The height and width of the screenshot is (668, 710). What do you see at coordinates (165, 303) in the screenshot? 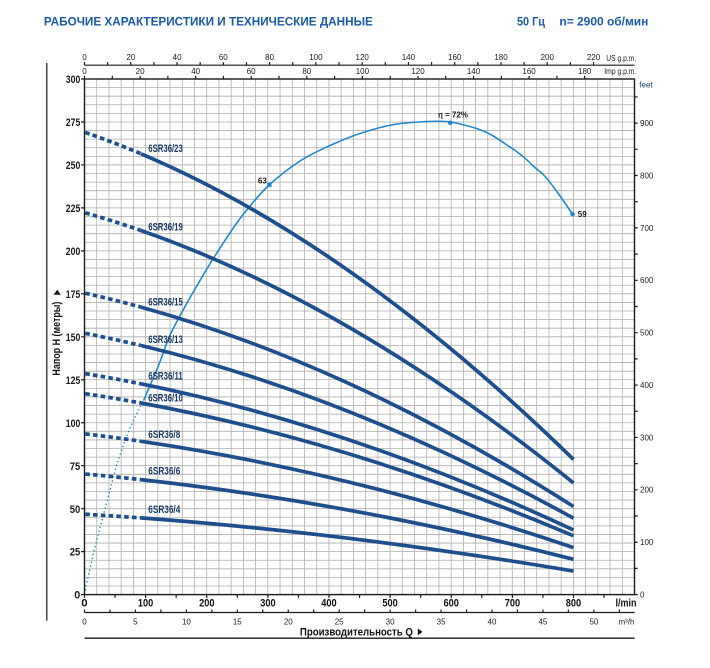
I see `svg-text: 6SR36/15` at bounding box center [165, 303].